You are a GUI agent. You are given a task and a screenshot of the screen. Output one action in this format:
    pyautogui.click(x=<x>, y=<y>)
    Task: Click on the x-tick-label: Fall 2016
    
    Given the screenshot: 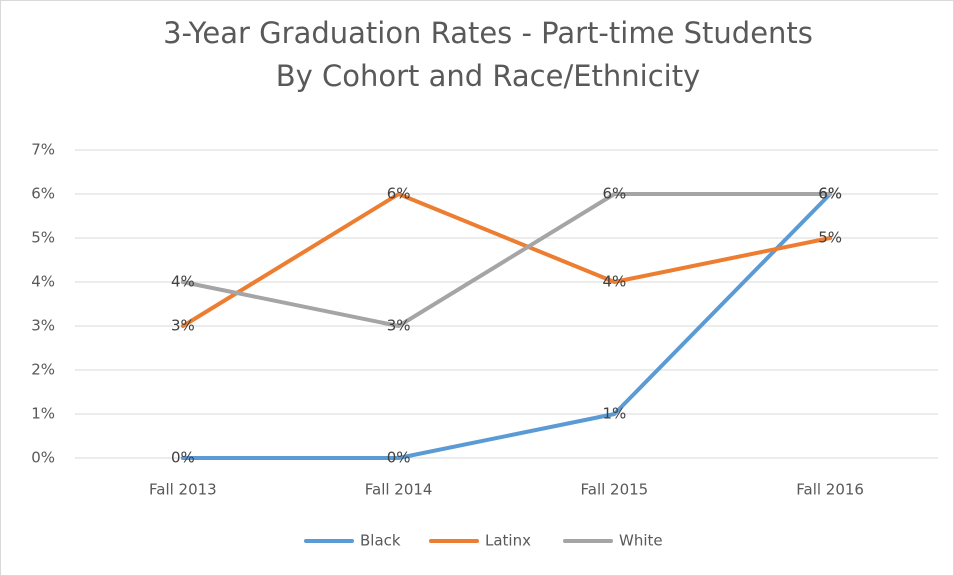 What is the action you would take?
    pyautogui.click(x=830, y=490)
    